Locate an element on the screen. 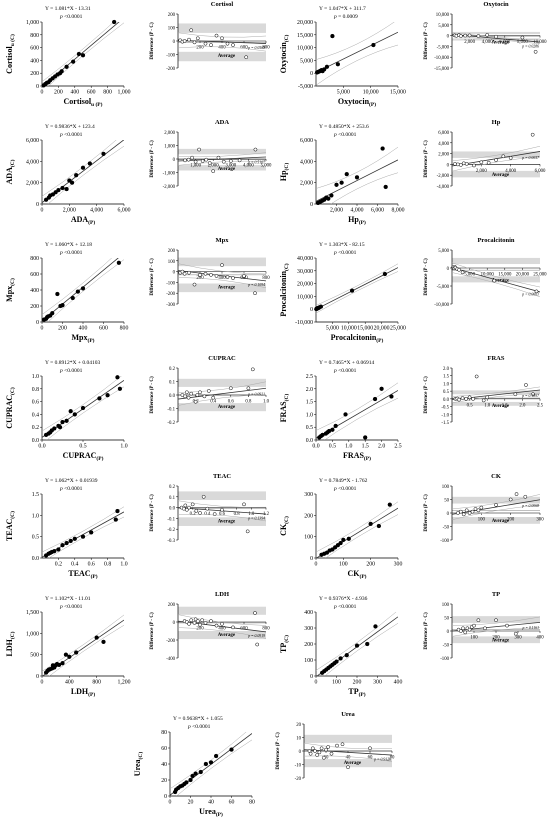 This screenshot has width=550, height=832. p-value: p = 0.9126 is located at coordinates (382, 760).